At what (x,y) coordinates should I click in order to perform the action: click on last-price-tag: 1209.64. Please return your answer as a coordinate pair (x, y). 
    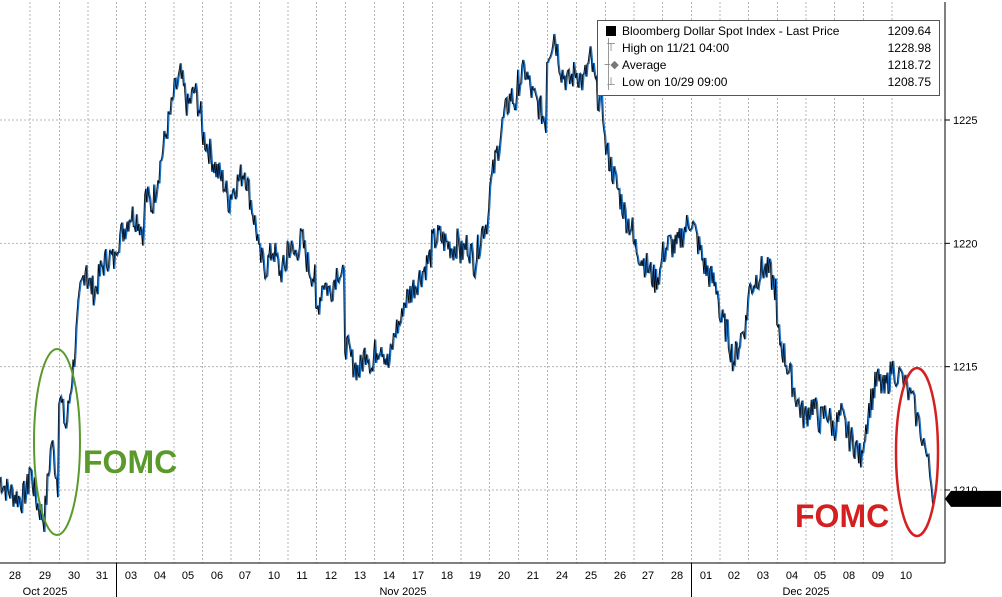
    Looking at the image, I should click on (973, 498).